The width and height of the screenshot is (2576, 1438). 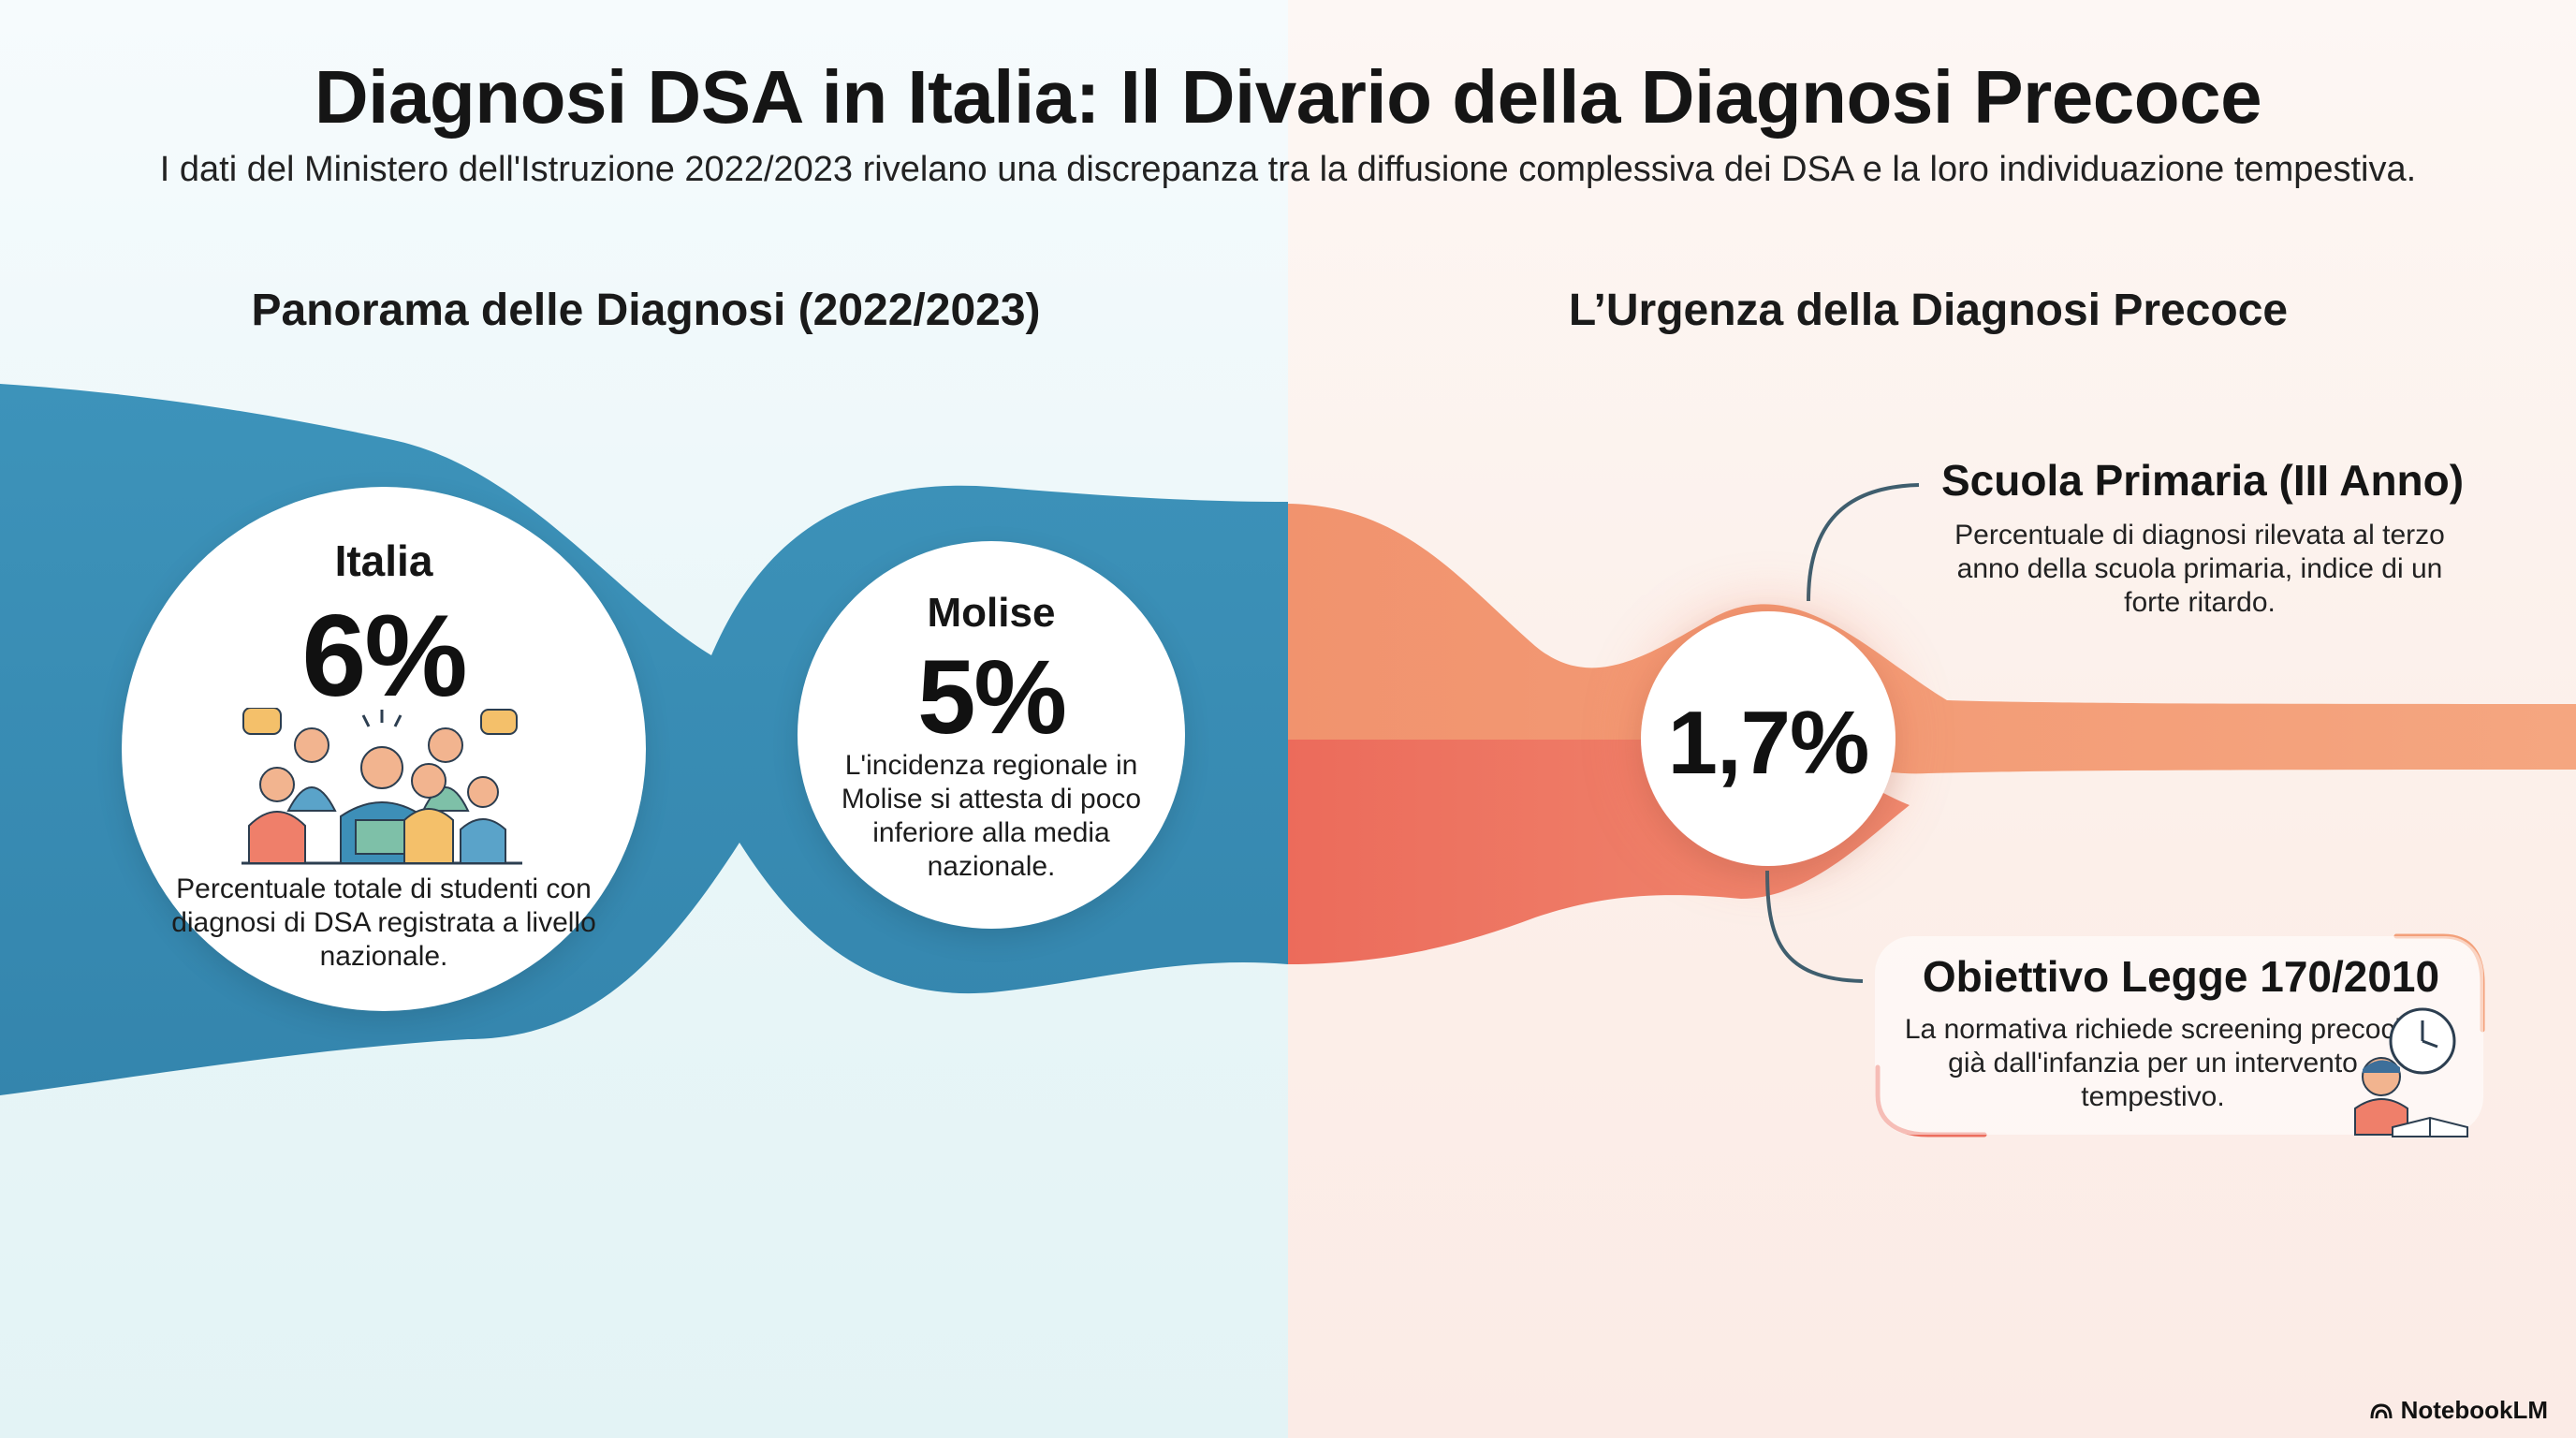 What do you see at coordinates (384, 560) in the screenshot?
I see `italia-label: Italia` at bounding box center [384, 560].